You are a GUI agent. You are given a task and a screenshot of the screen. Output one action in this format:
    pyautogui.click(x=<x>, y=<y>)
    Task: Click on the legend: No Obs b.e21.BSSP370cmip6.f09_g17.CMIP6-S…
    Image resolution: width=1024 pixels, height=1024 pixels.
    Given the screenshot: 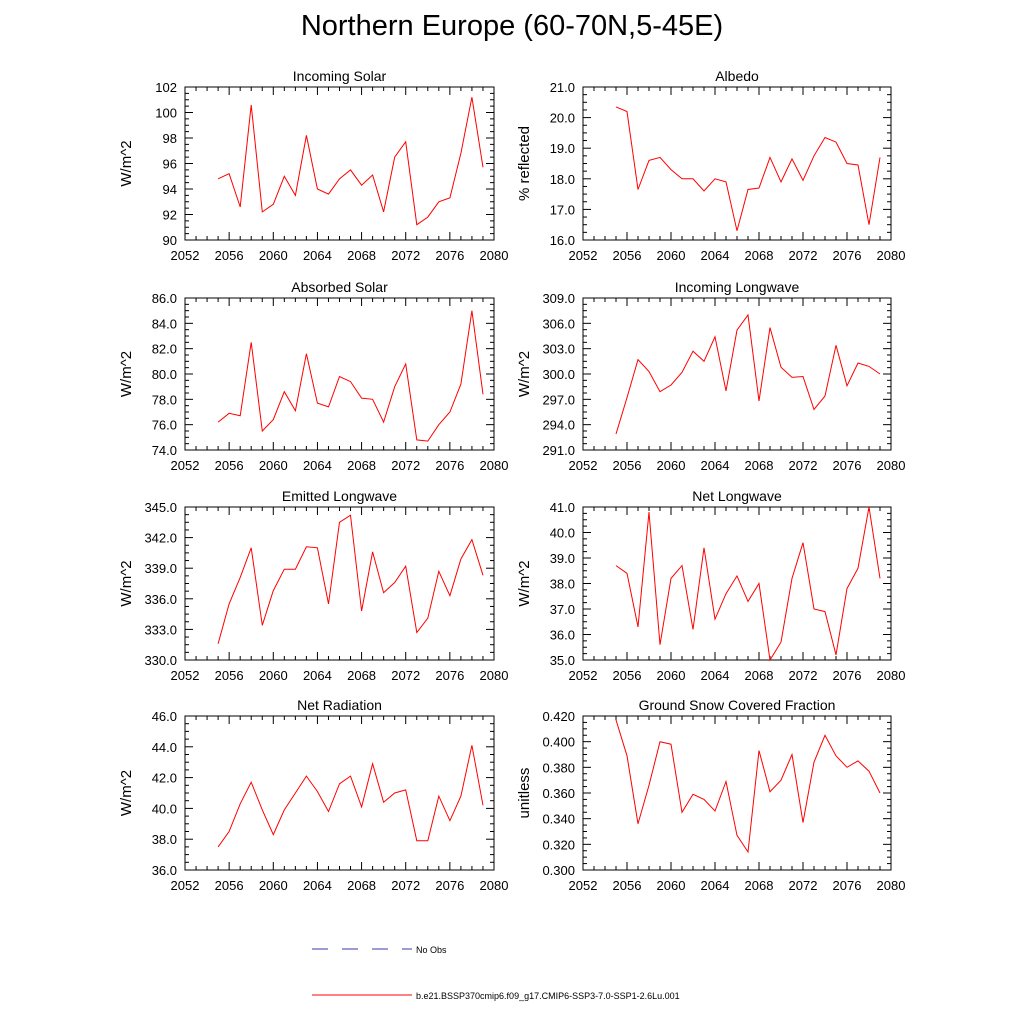 What is the action you would take?
    pyautogui.click(x=496, y=973)
    